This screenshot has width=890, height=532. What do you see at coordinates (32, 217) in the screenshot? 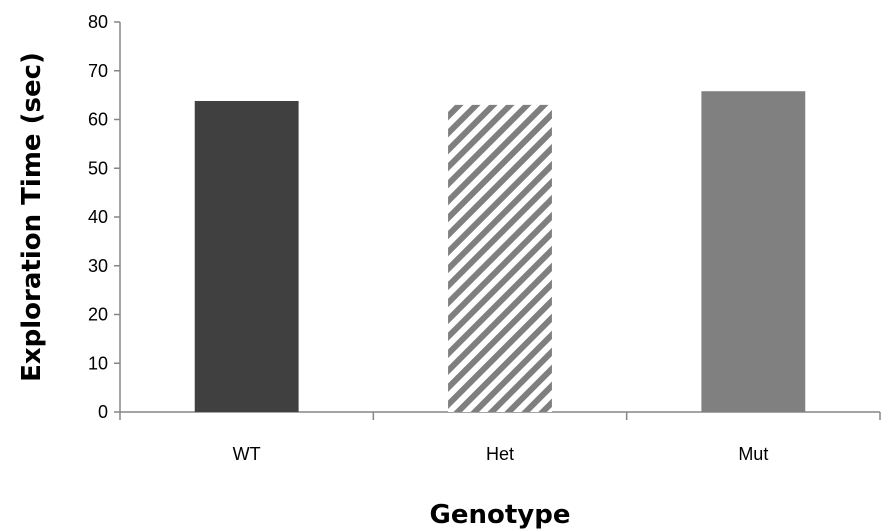
I see `y-axis-title: Exploration Time (sec)` at bounding box center [32, 217].